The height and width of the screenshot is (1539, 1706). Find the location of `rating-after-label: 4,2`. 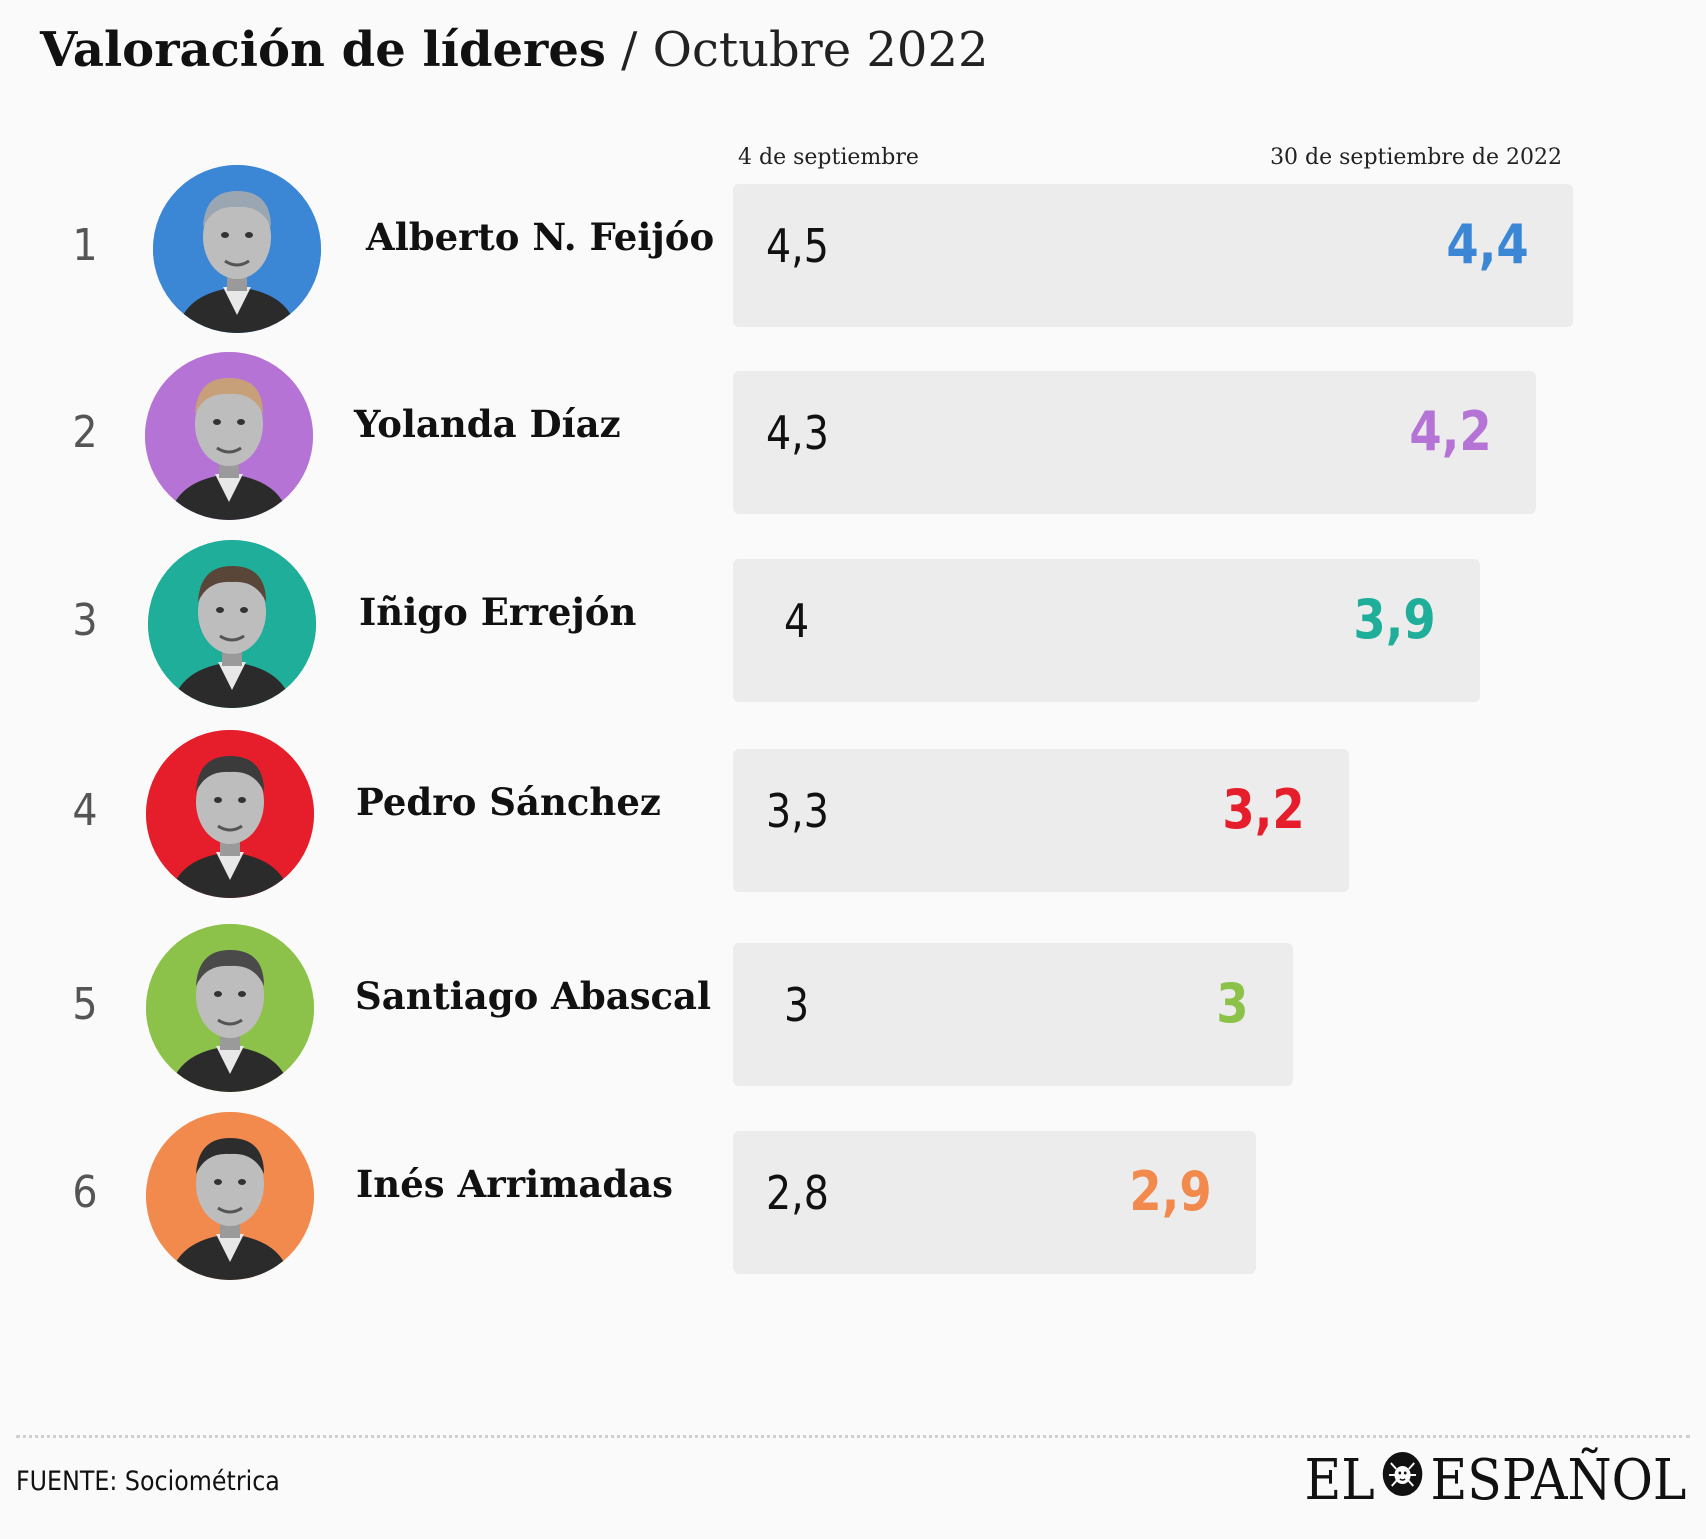

rating-after-label: 4,2 is located at coordinates (1450, 431).